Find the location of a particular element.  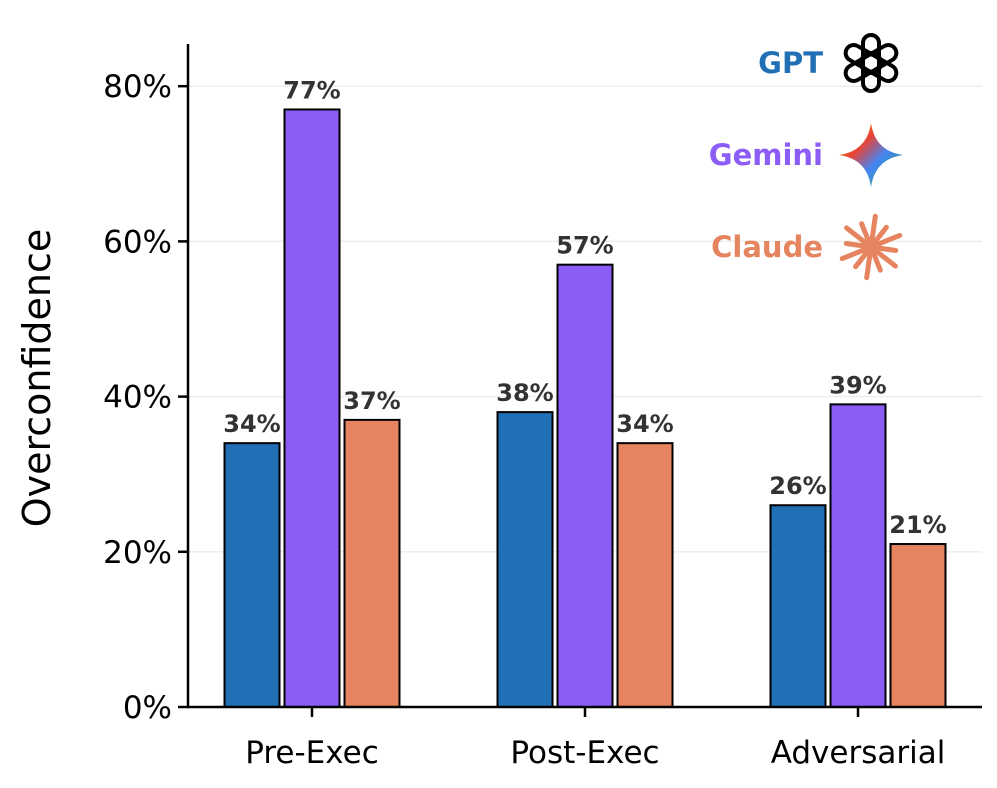

openai-logo-icon is located at coordinates (871, 63).